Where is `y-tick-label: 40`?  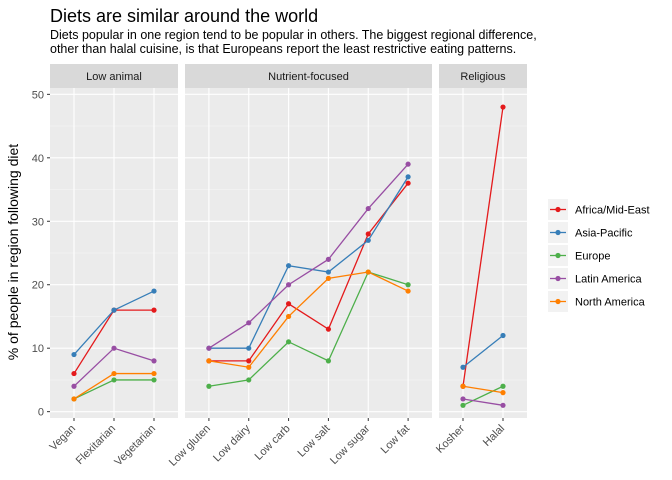 y-tick-label: 40 is located at coordinates (38, 159).